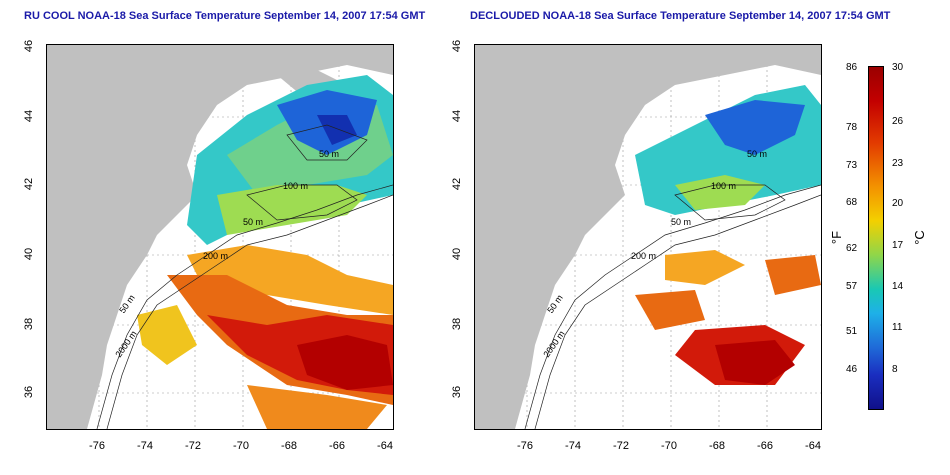 Image resolution: width=950 pixels, height=475 pixels. What do you see at coordinates (852, 286) in the screenshot?
I see `cb-f-label: 57` at bounding box center [852, 286].